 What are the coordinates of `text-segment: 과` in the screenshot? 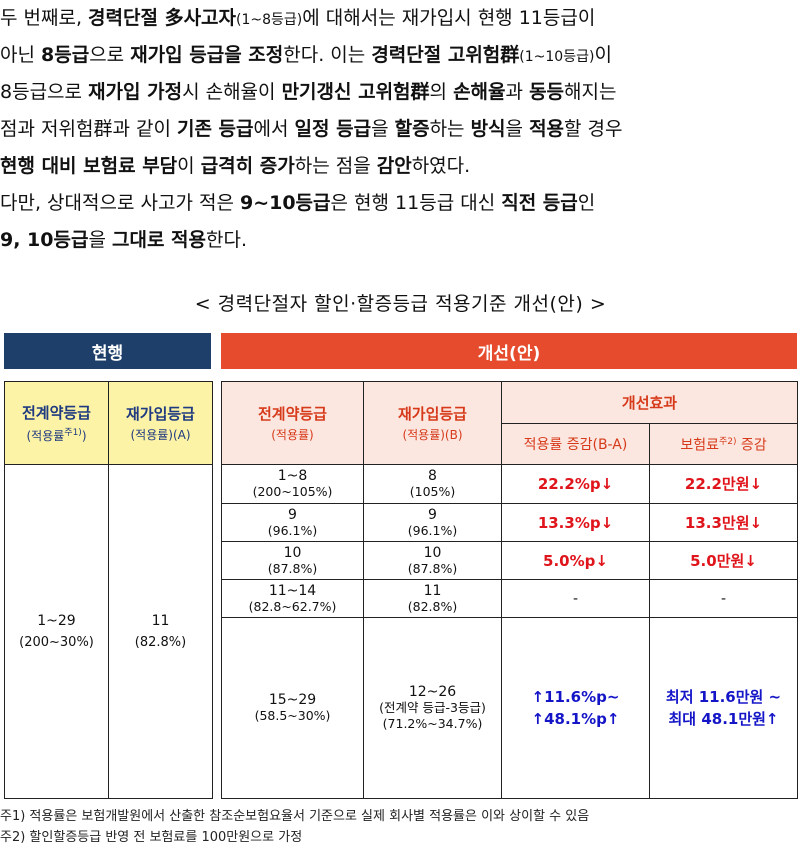 It's located at (517, 92).